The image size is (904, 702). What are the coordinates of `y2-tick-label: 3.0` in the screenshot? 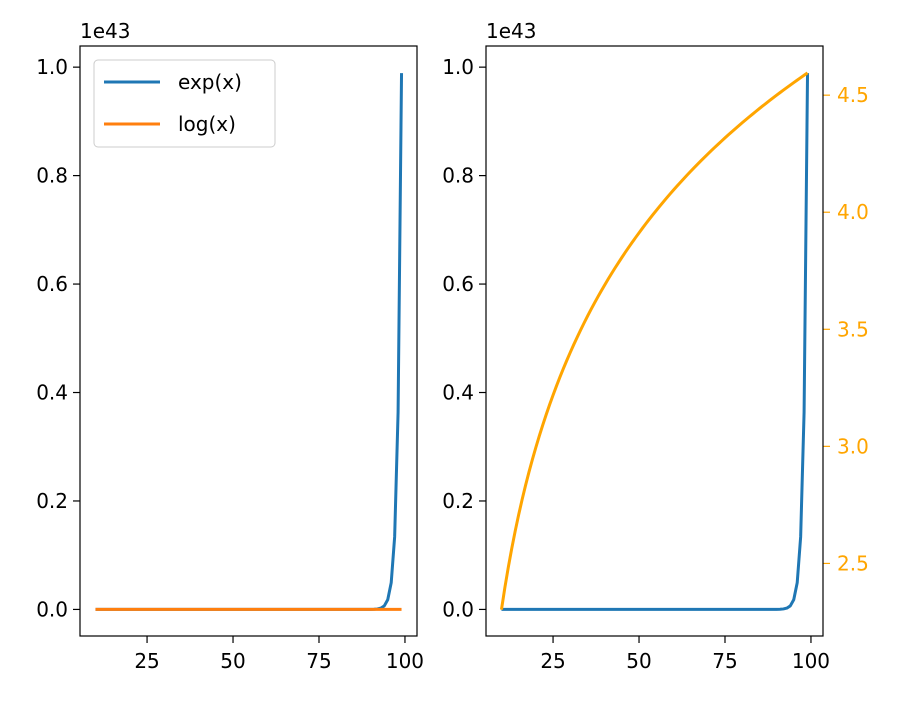 It's located at (853, 446).